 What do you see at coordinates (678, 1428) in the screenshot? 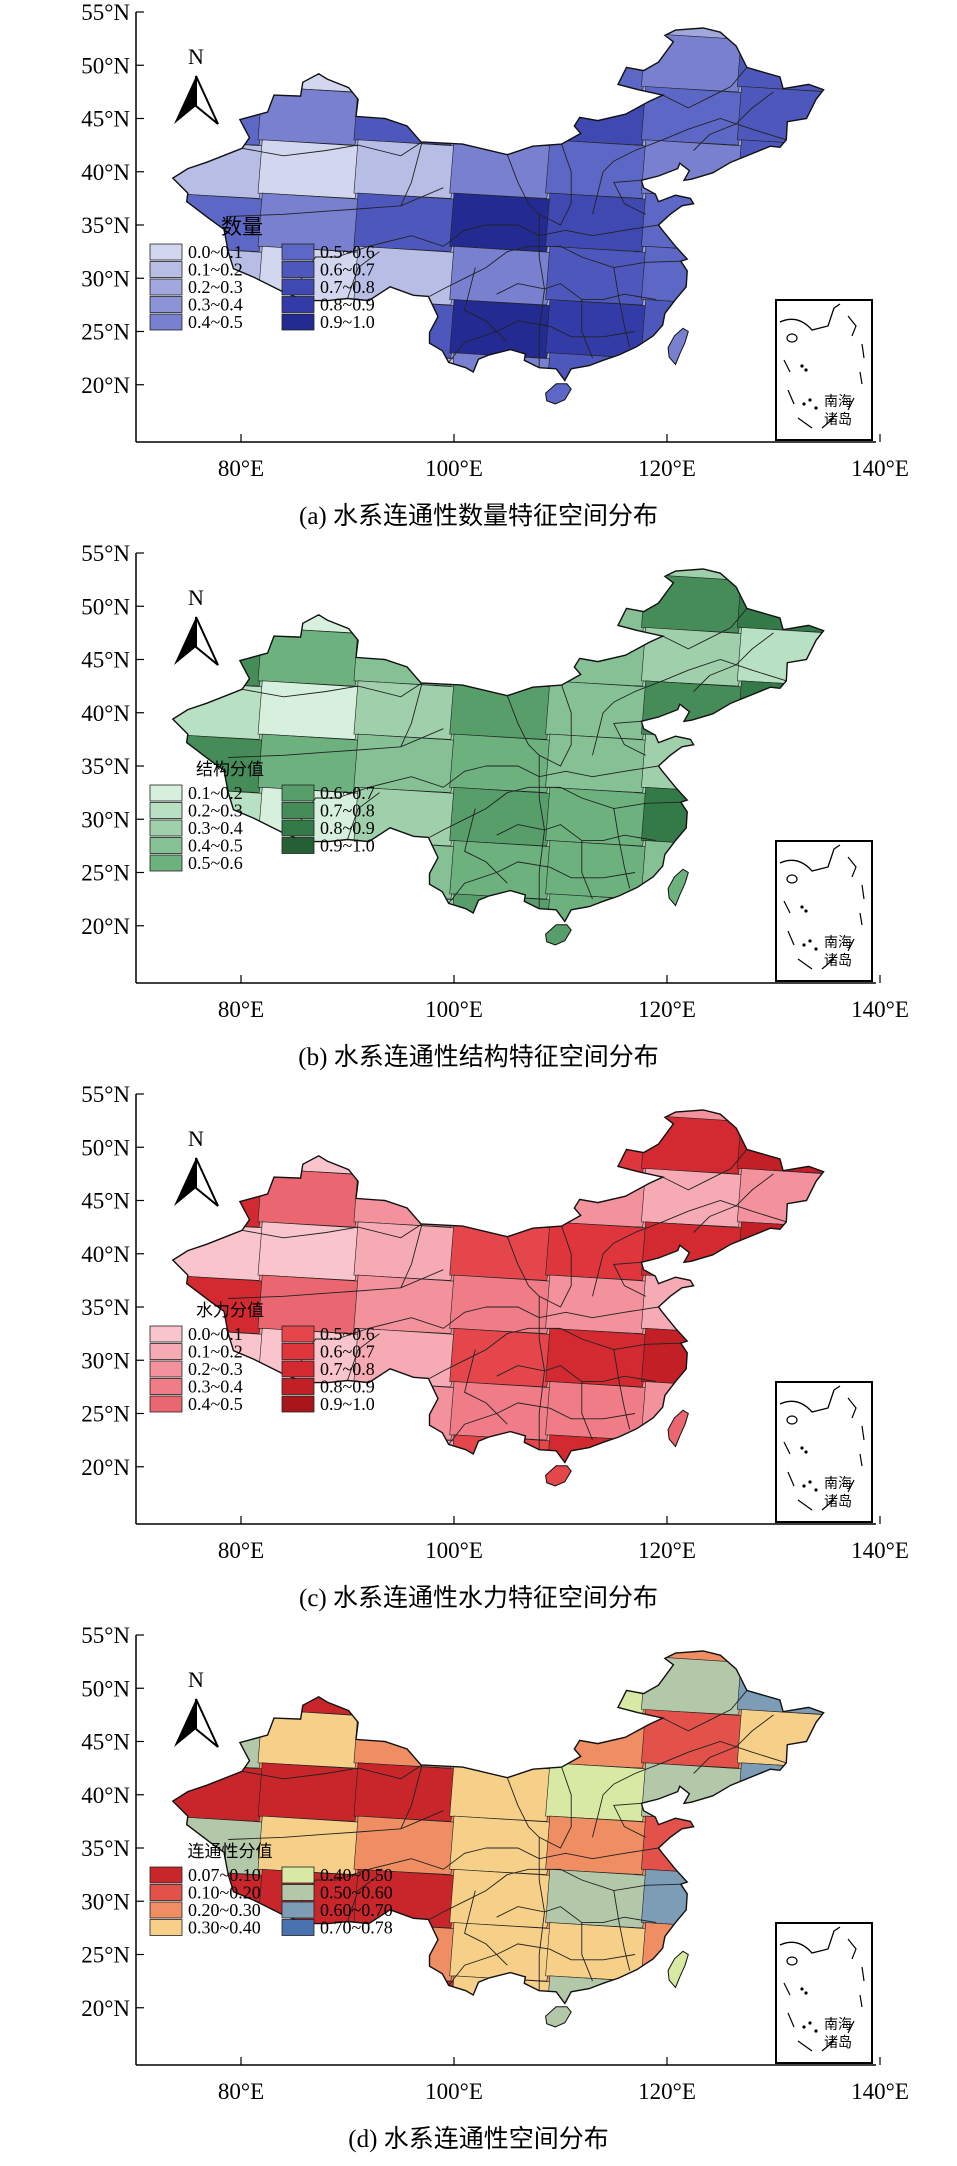
I see `taiwan-island` at bounding box center [678, 1428].